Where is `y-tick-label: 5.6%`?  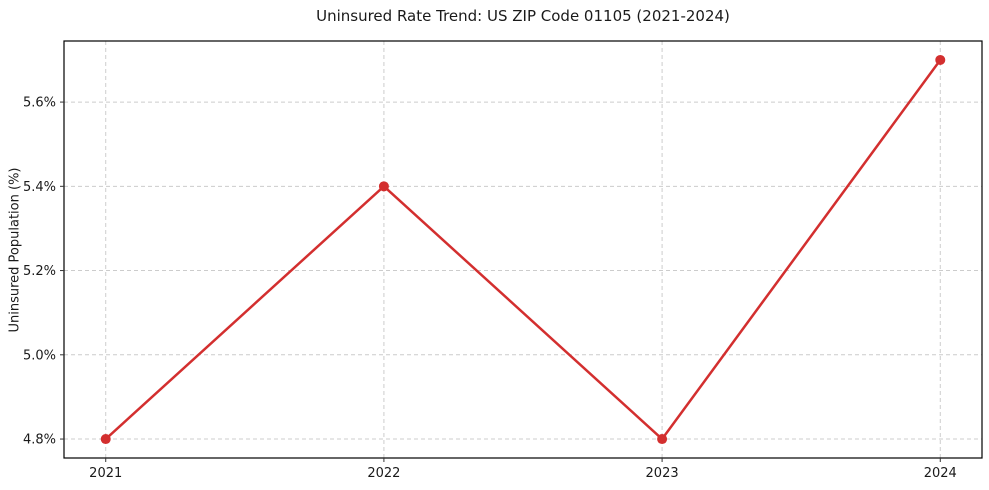 y-tick-label: 5.6% is located at coordinates (39, 103).